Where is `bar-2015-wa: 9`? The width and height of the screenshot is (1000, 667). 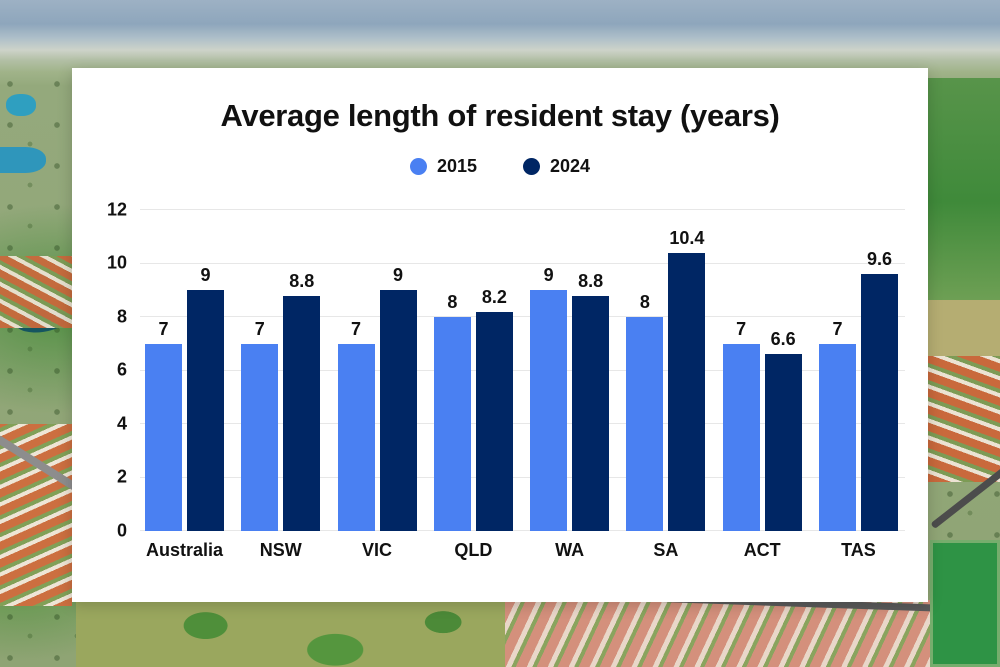
bar-2015-wa: 9 is located at coordinates (549, 398).